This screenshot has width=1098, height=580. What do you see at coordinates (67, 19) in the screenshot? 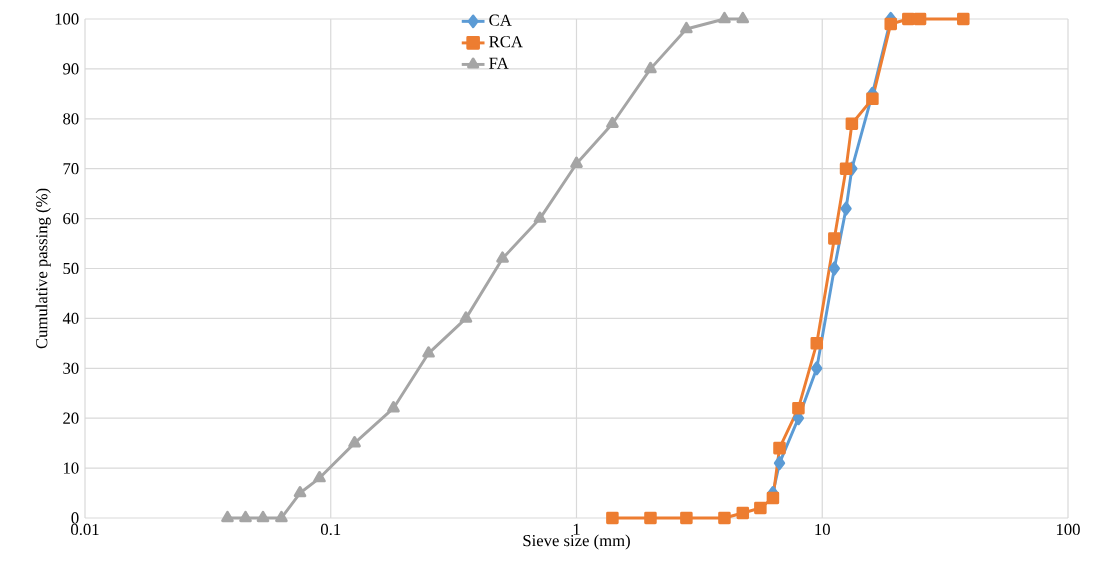
I see `y-tick-label: 100` at bounding box center [67, 19].